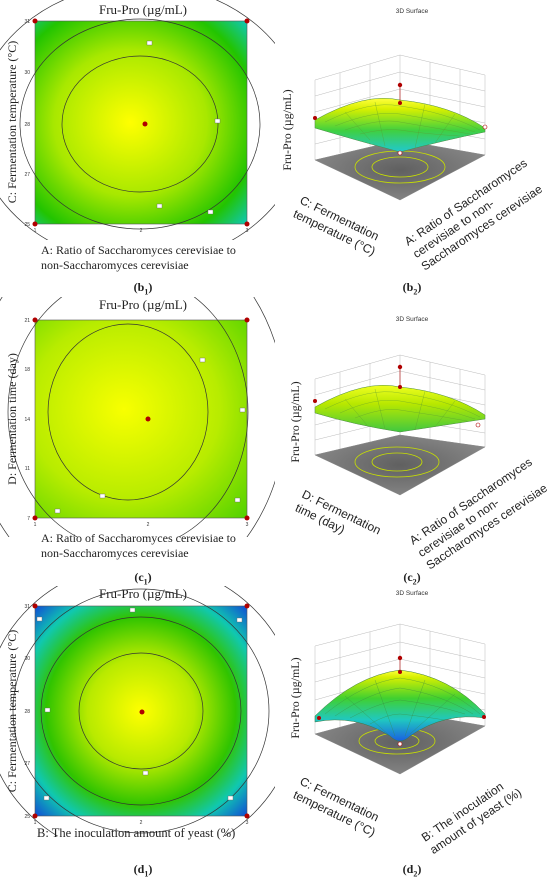 The width and height of the screenshot is (550, 884). Describe the element at coordinates (412, 870) in the screenshot. I see `panel-label: (d2)` at that location.